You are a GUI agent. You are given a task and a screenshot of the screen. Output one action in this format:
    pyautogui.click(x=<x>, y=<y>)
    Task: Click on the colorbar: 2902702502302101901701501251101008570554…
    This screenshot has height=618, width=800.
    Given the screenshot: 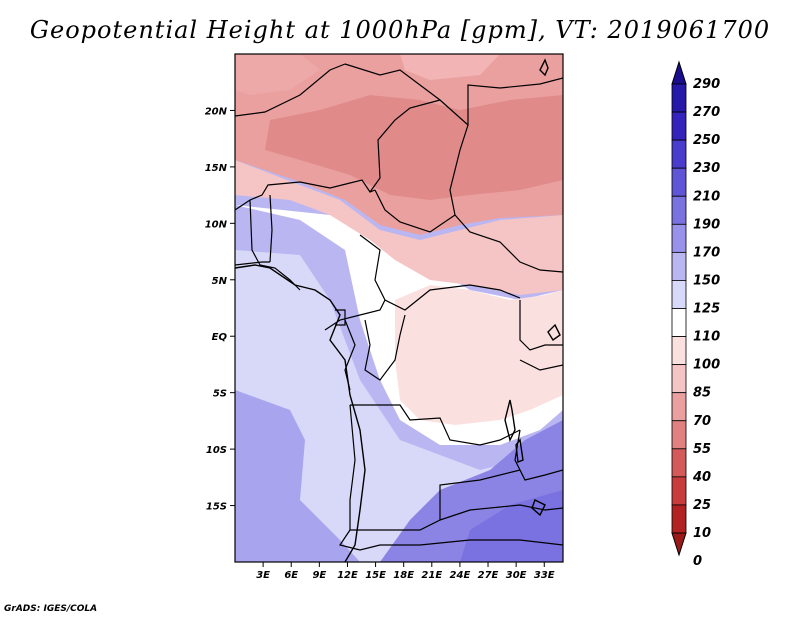 What is the action you would take?
    pyautogui.click(x=695, y=314)
    